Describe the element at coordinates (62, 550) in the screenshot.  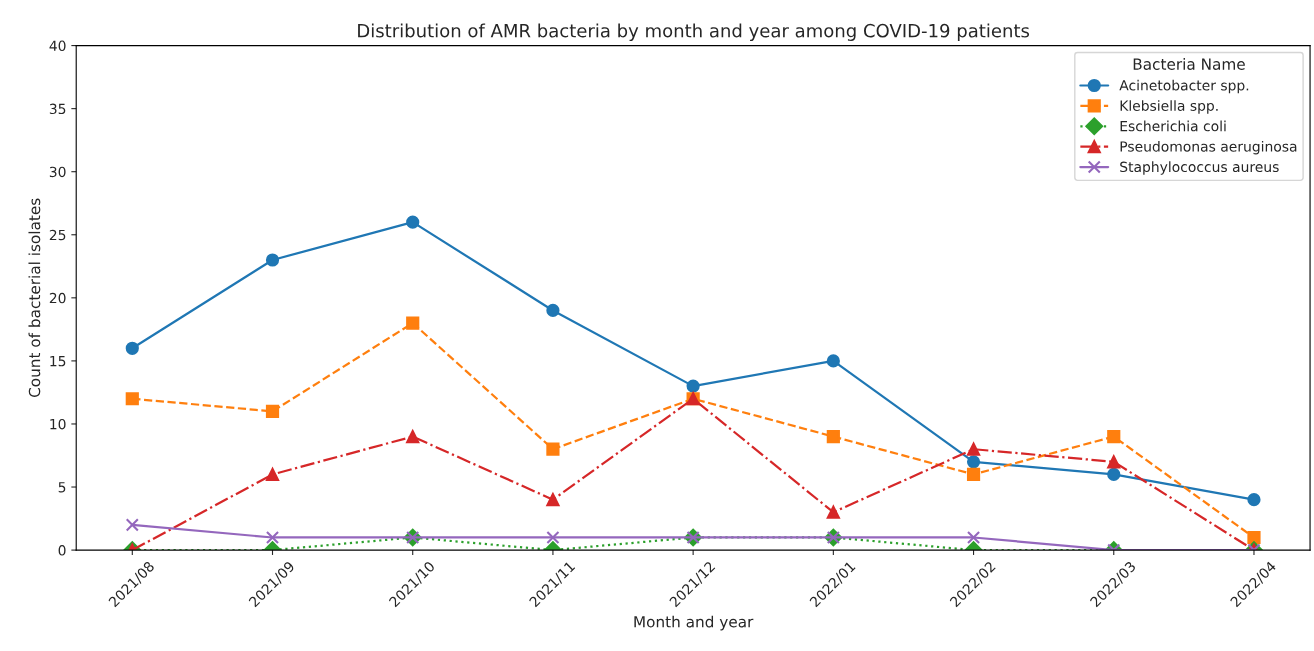
I see `y-tick-label: 0` at that location.